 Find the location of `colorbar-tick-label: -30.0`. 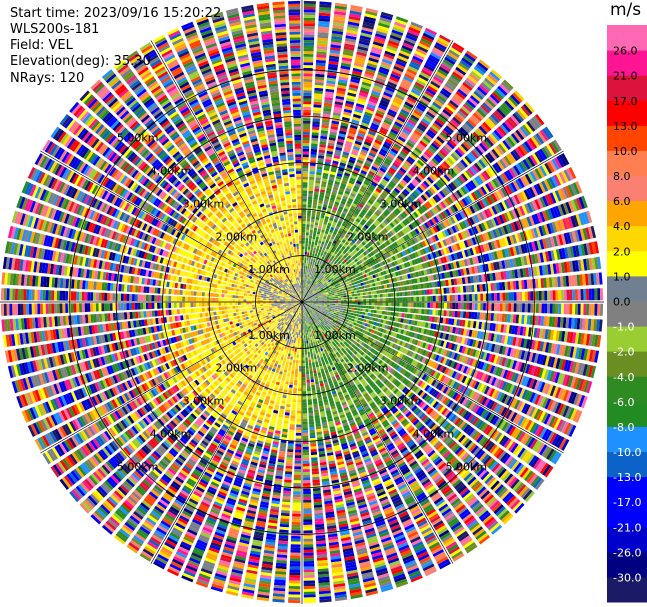

colorbar-tick-label: -30.0 is located at coordinates (627, 578).